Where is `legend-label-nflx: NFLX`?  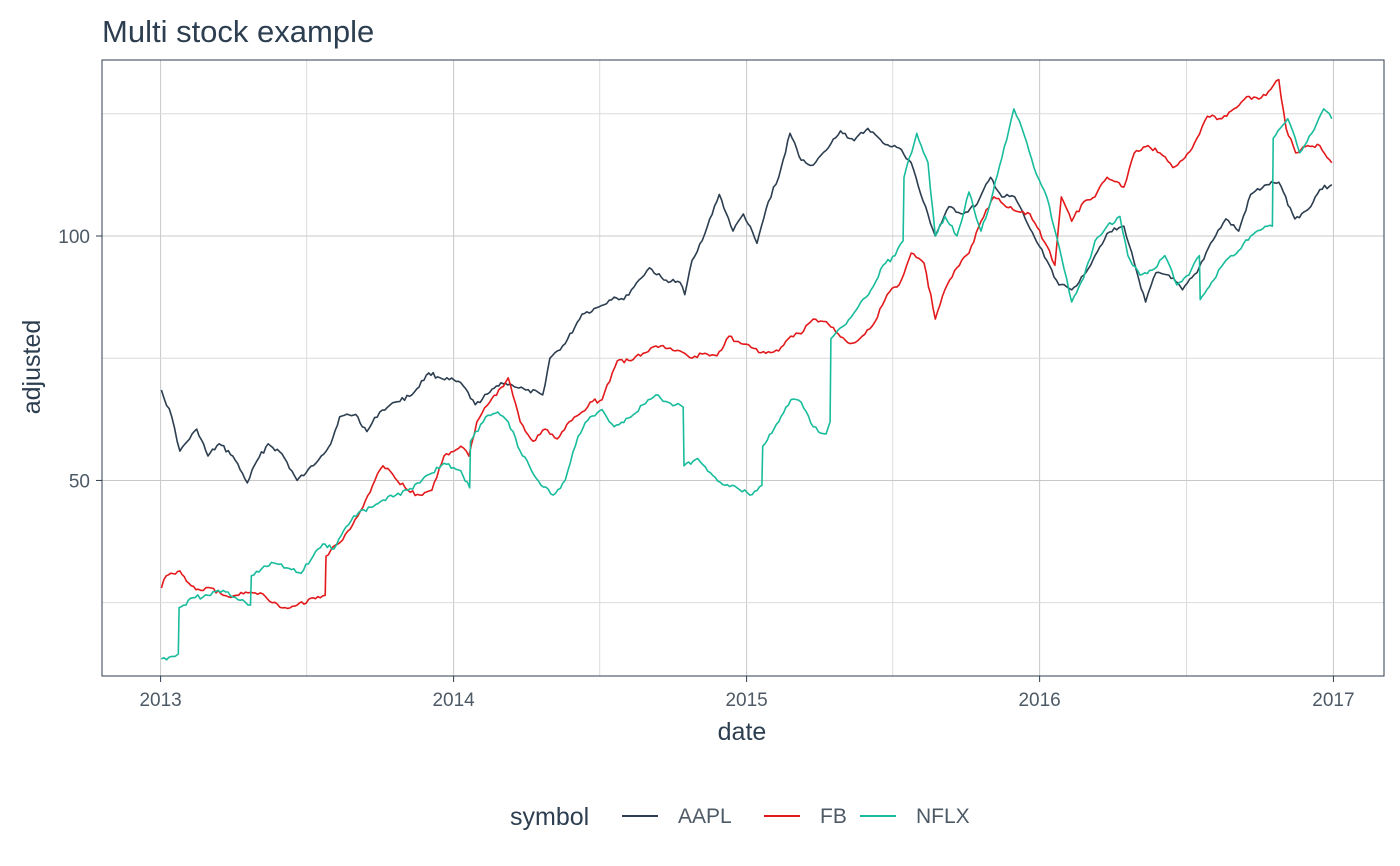 legend-label-nflx: NFLX is located at coordinates (943, 816).